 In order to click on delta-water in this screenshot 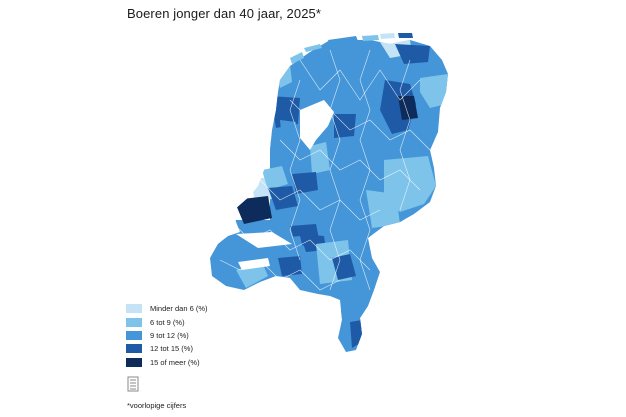, I will do `click(264, 251)`.